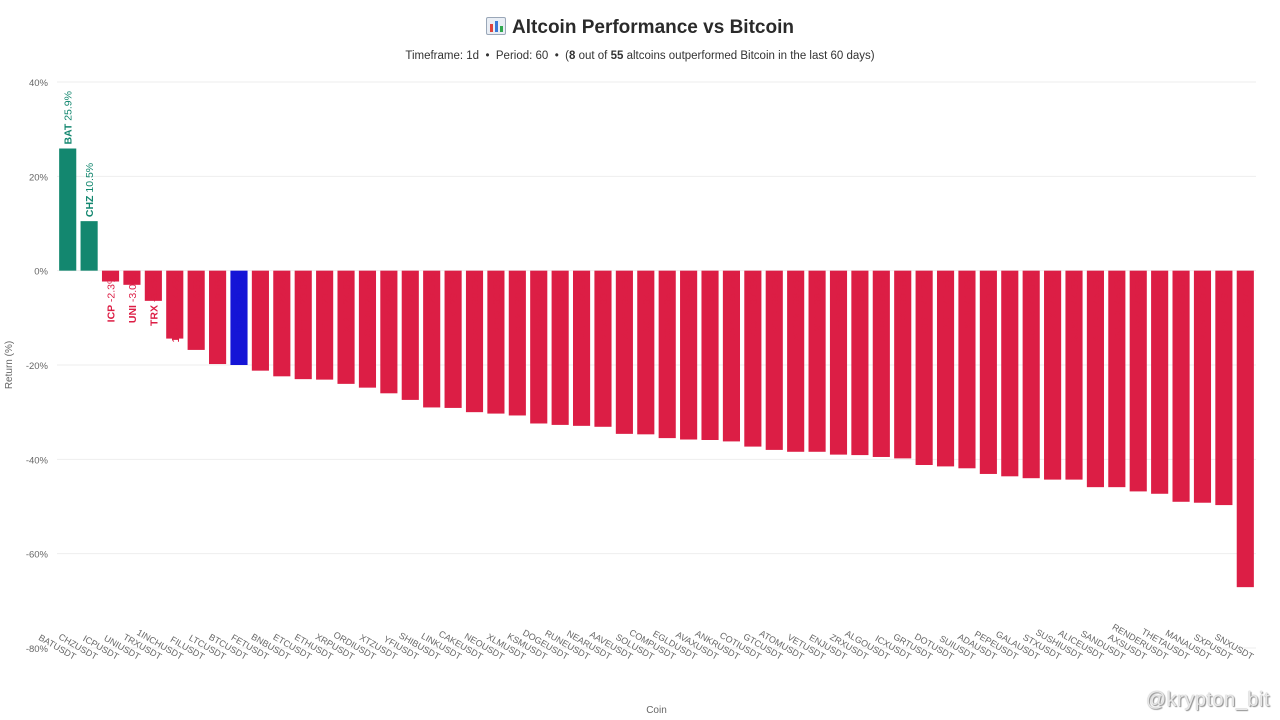  What do you see at coordinates (754, 291) in the screenshot?
I see `data-label-value: -37.3%` at bounding box center [754, 291].